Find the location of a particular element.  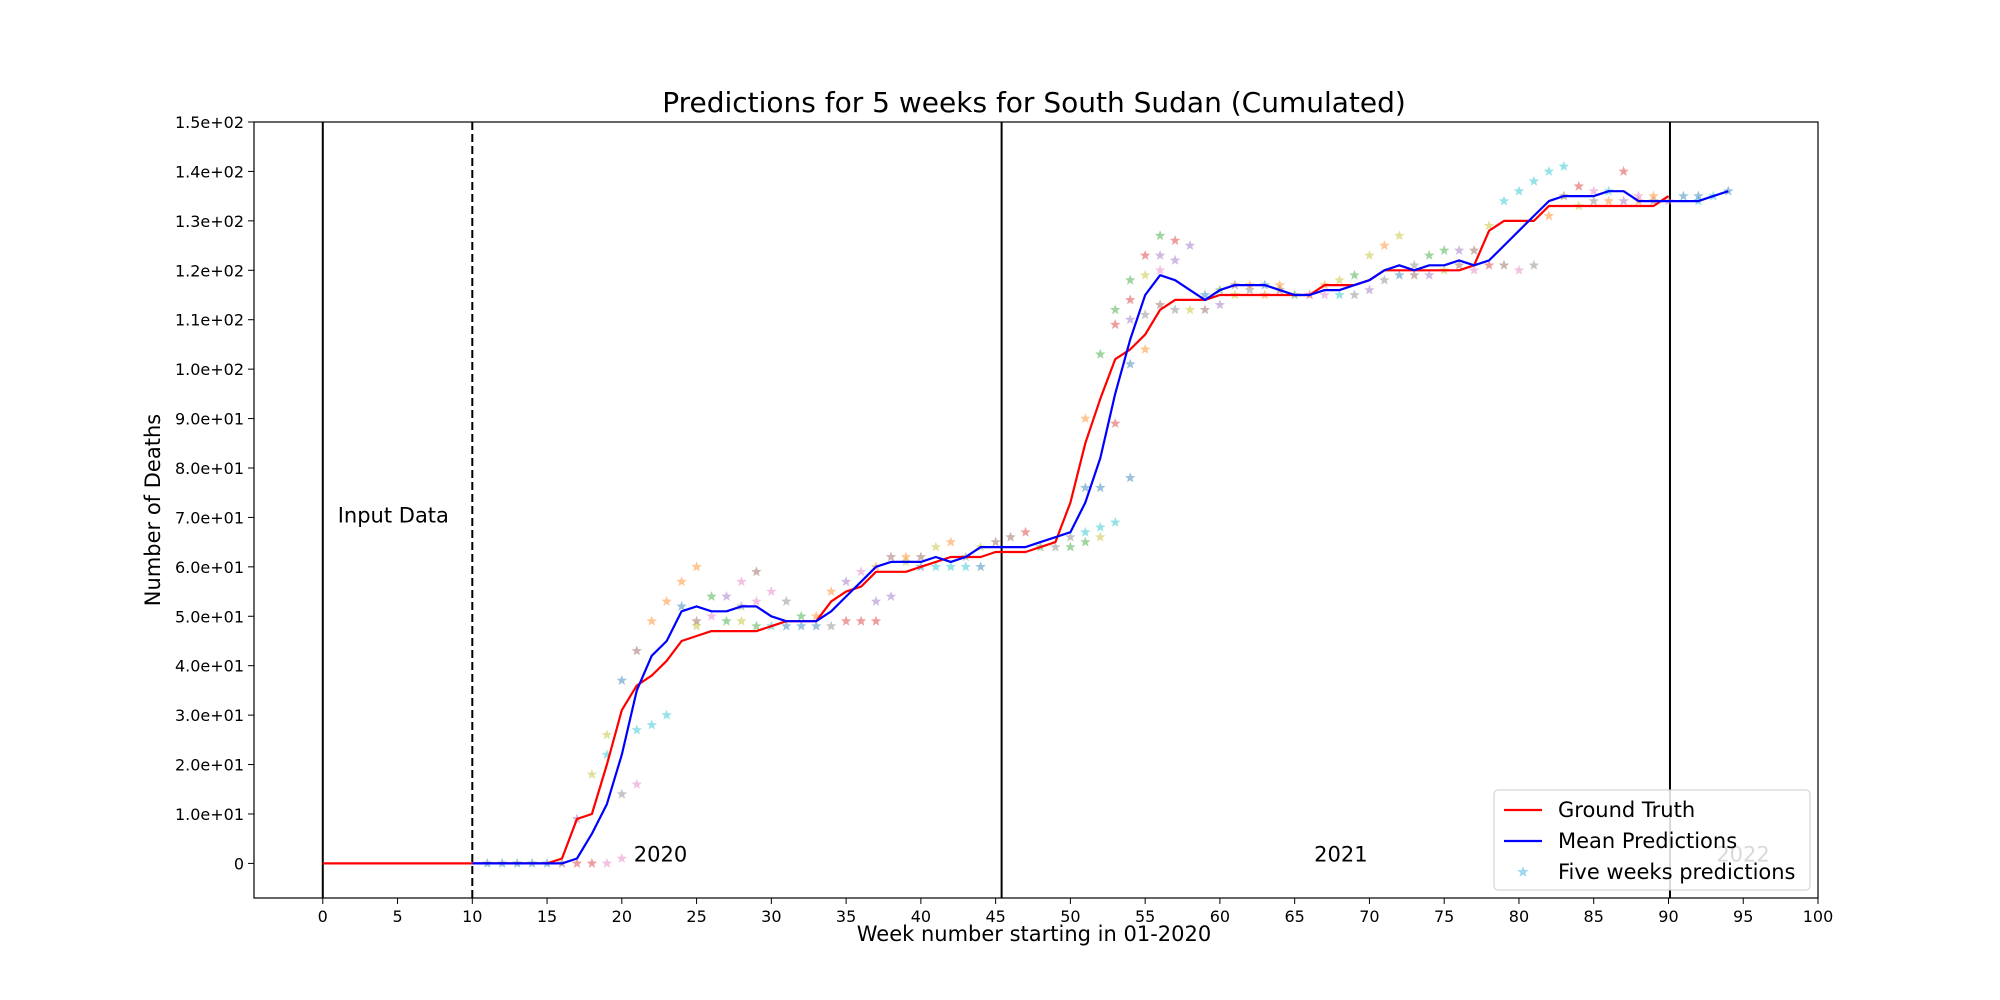

legend-label: Ground Truth is located at coordinates (1626, 810).